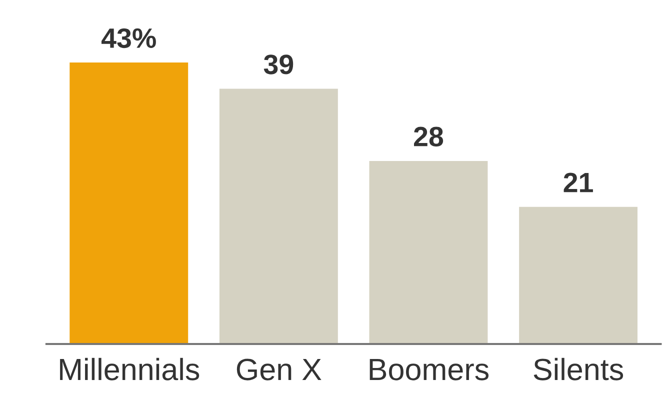 This screenshot has width=664, height=400. Describe the element at coordinates (429, 369) in the screenshot. I see `x-tick-label: Boomers` at that location.